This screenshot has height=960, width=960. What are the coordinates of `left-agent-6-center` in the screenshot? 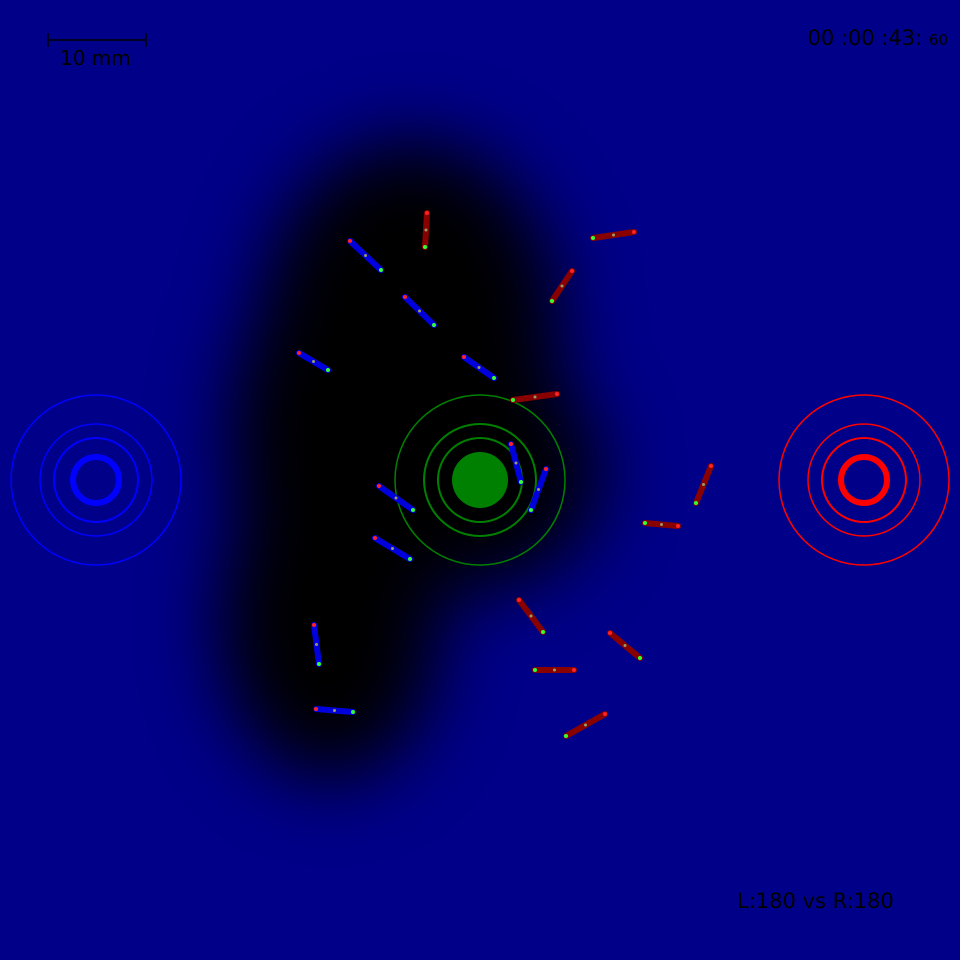 It's located at (538, 489).